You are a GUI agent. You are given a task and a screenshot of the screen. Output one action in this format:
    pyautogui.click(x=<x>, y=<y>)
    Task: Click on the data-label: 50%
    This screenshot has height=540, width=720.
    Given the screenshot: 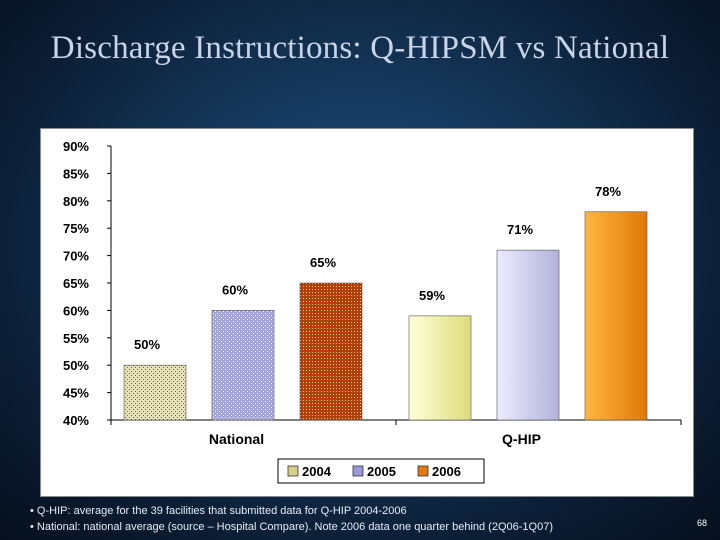 What is the action you would take?
    pyautogui.click(x=147, y=344)
    